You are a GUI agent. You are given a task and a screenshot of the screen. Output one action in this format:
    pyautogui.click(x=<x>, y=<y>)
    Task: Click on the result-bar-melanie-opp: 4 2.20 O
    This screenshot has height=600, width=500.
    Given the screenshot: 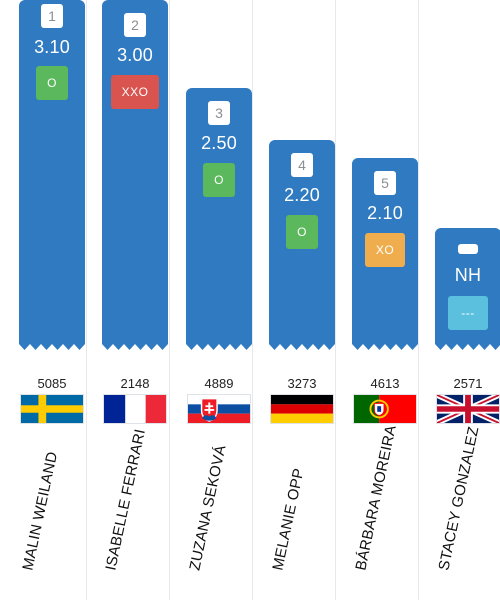 What is the action you would take?
    pyautogui.click(x=302, y=246)
    